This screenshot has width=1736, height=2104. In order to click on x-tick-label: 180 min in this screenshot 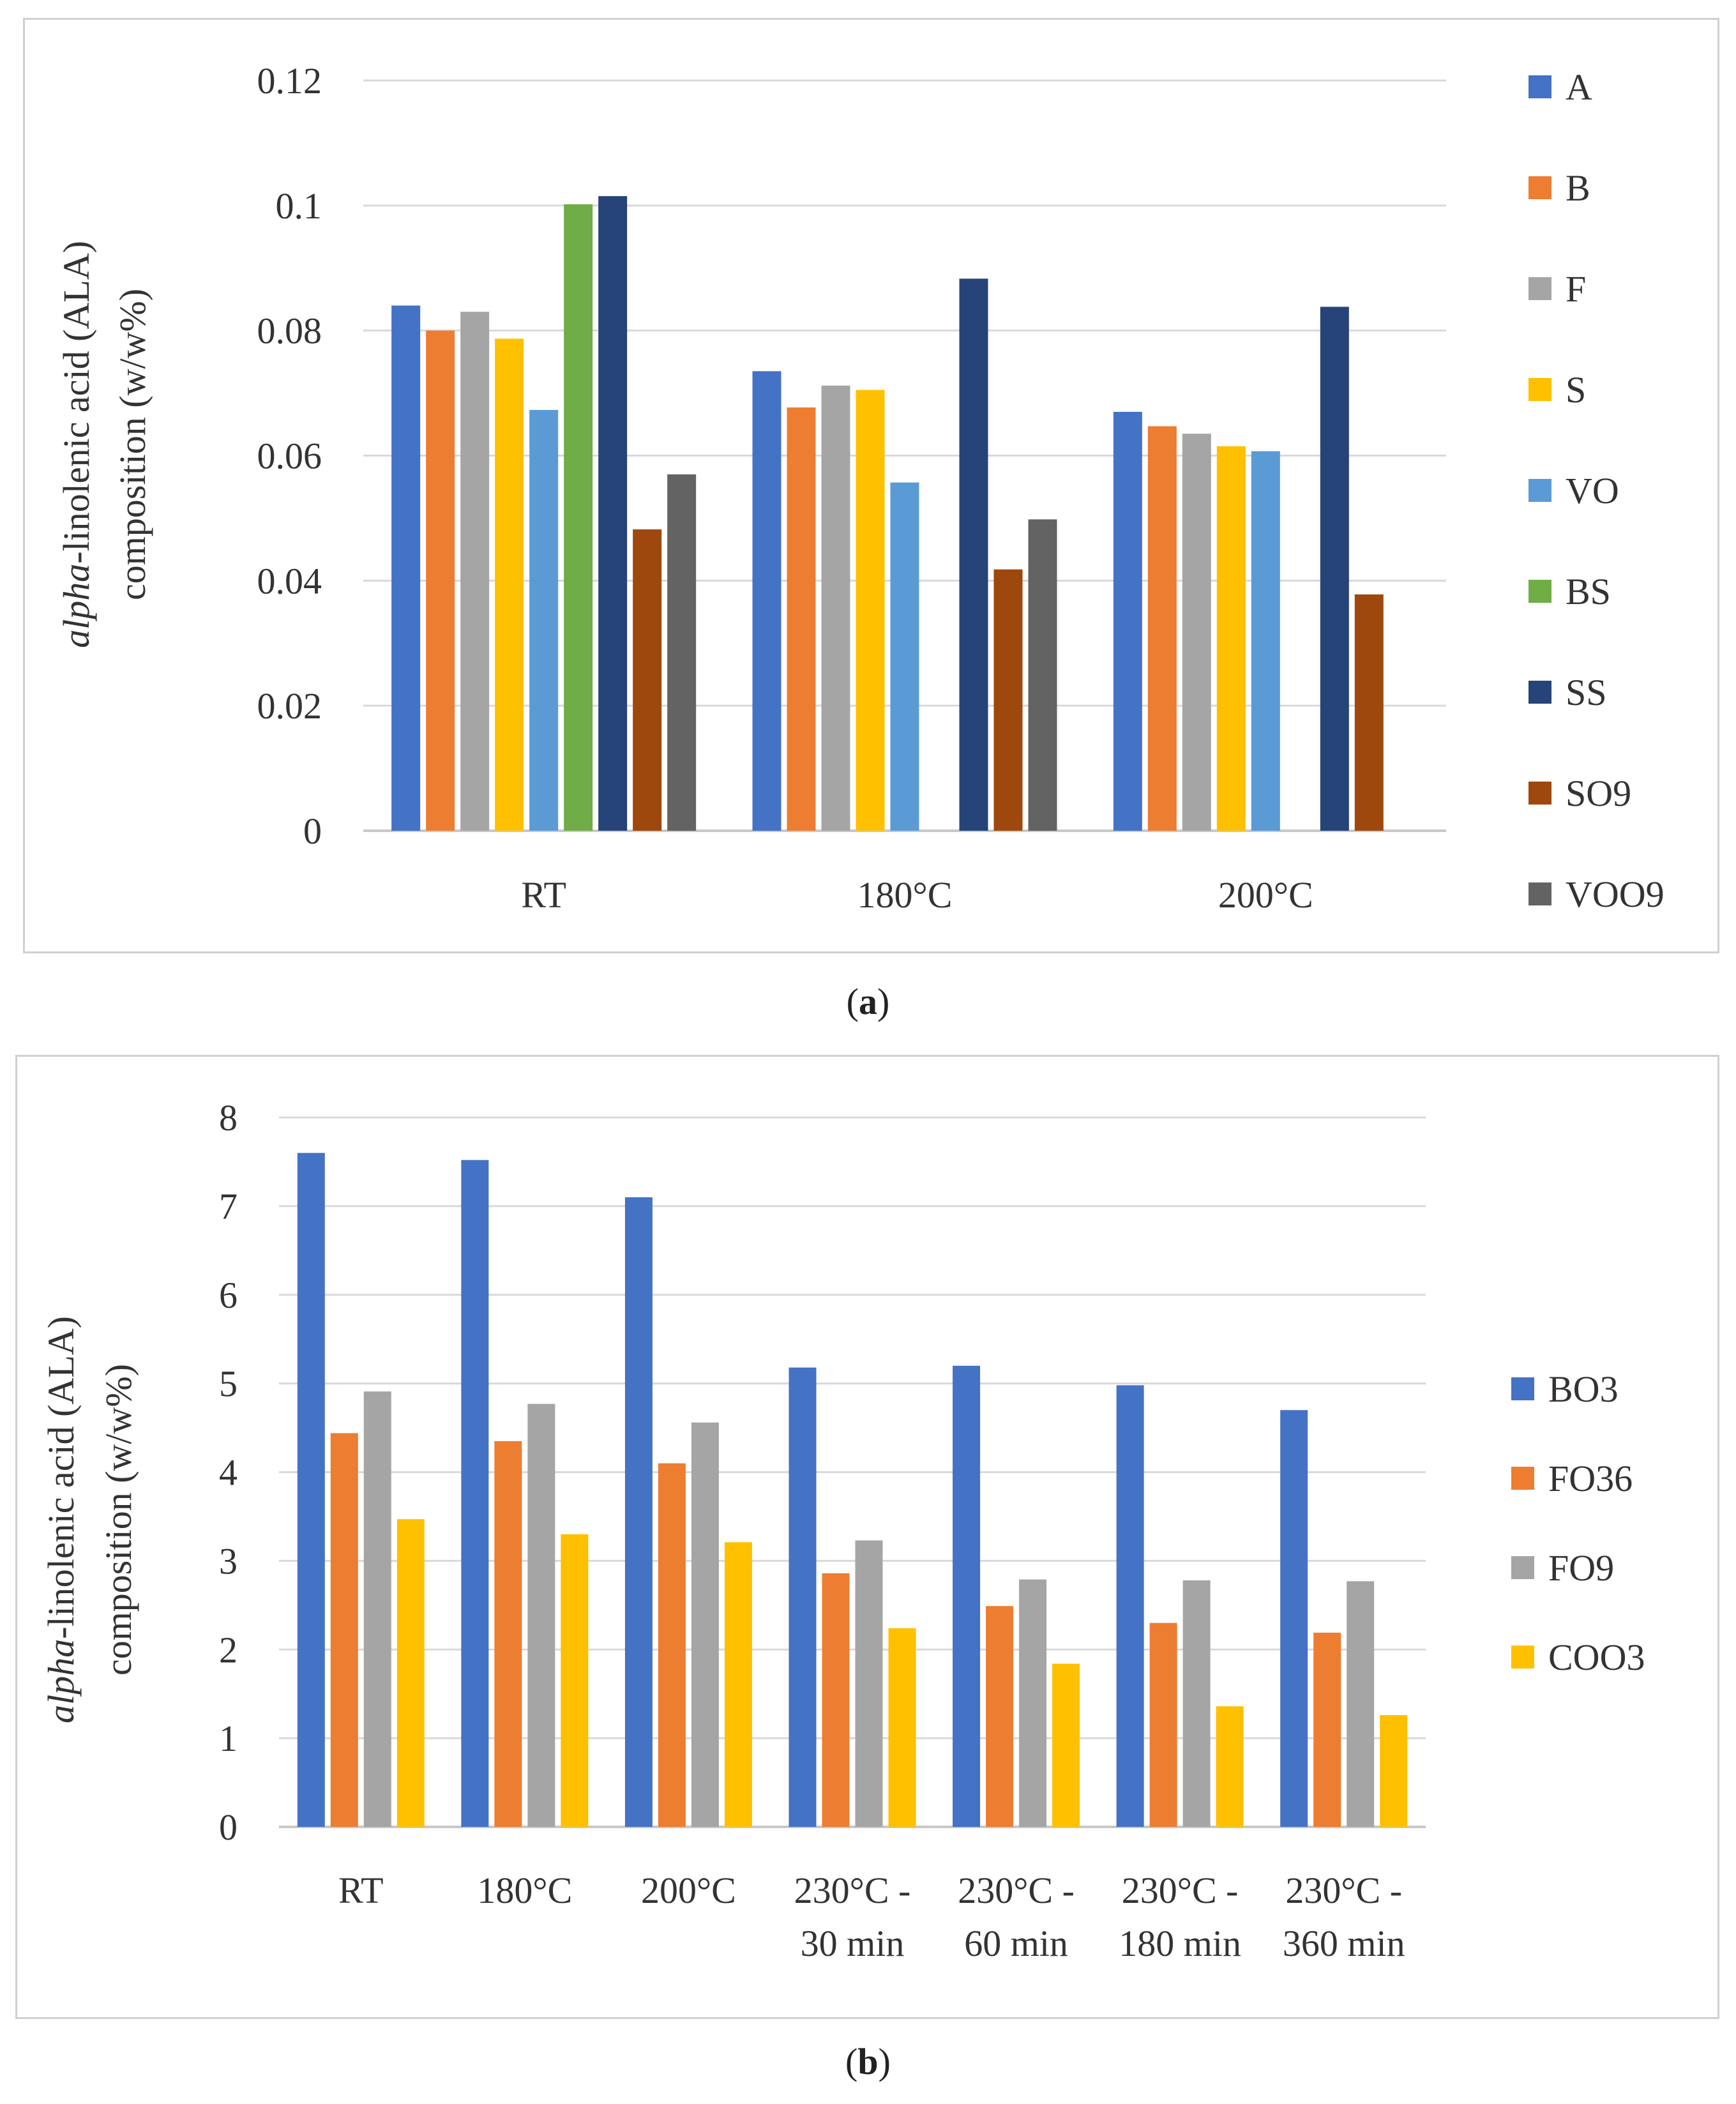, I will do `click(1180, 1943)`.